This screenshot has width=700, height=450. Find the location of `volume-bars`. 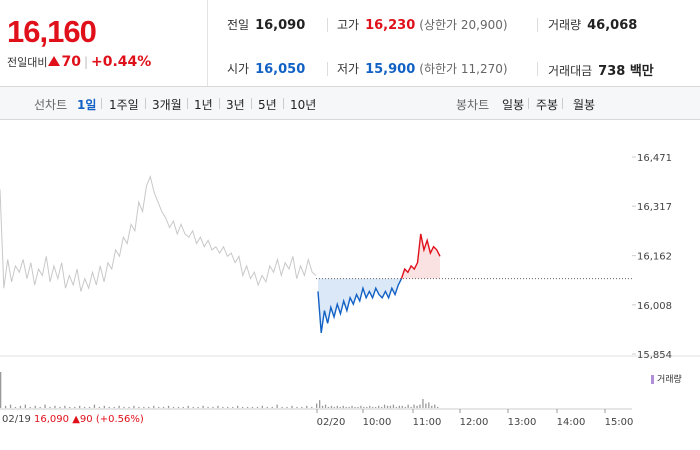

volume-bars is located at coordinates (316, 391).